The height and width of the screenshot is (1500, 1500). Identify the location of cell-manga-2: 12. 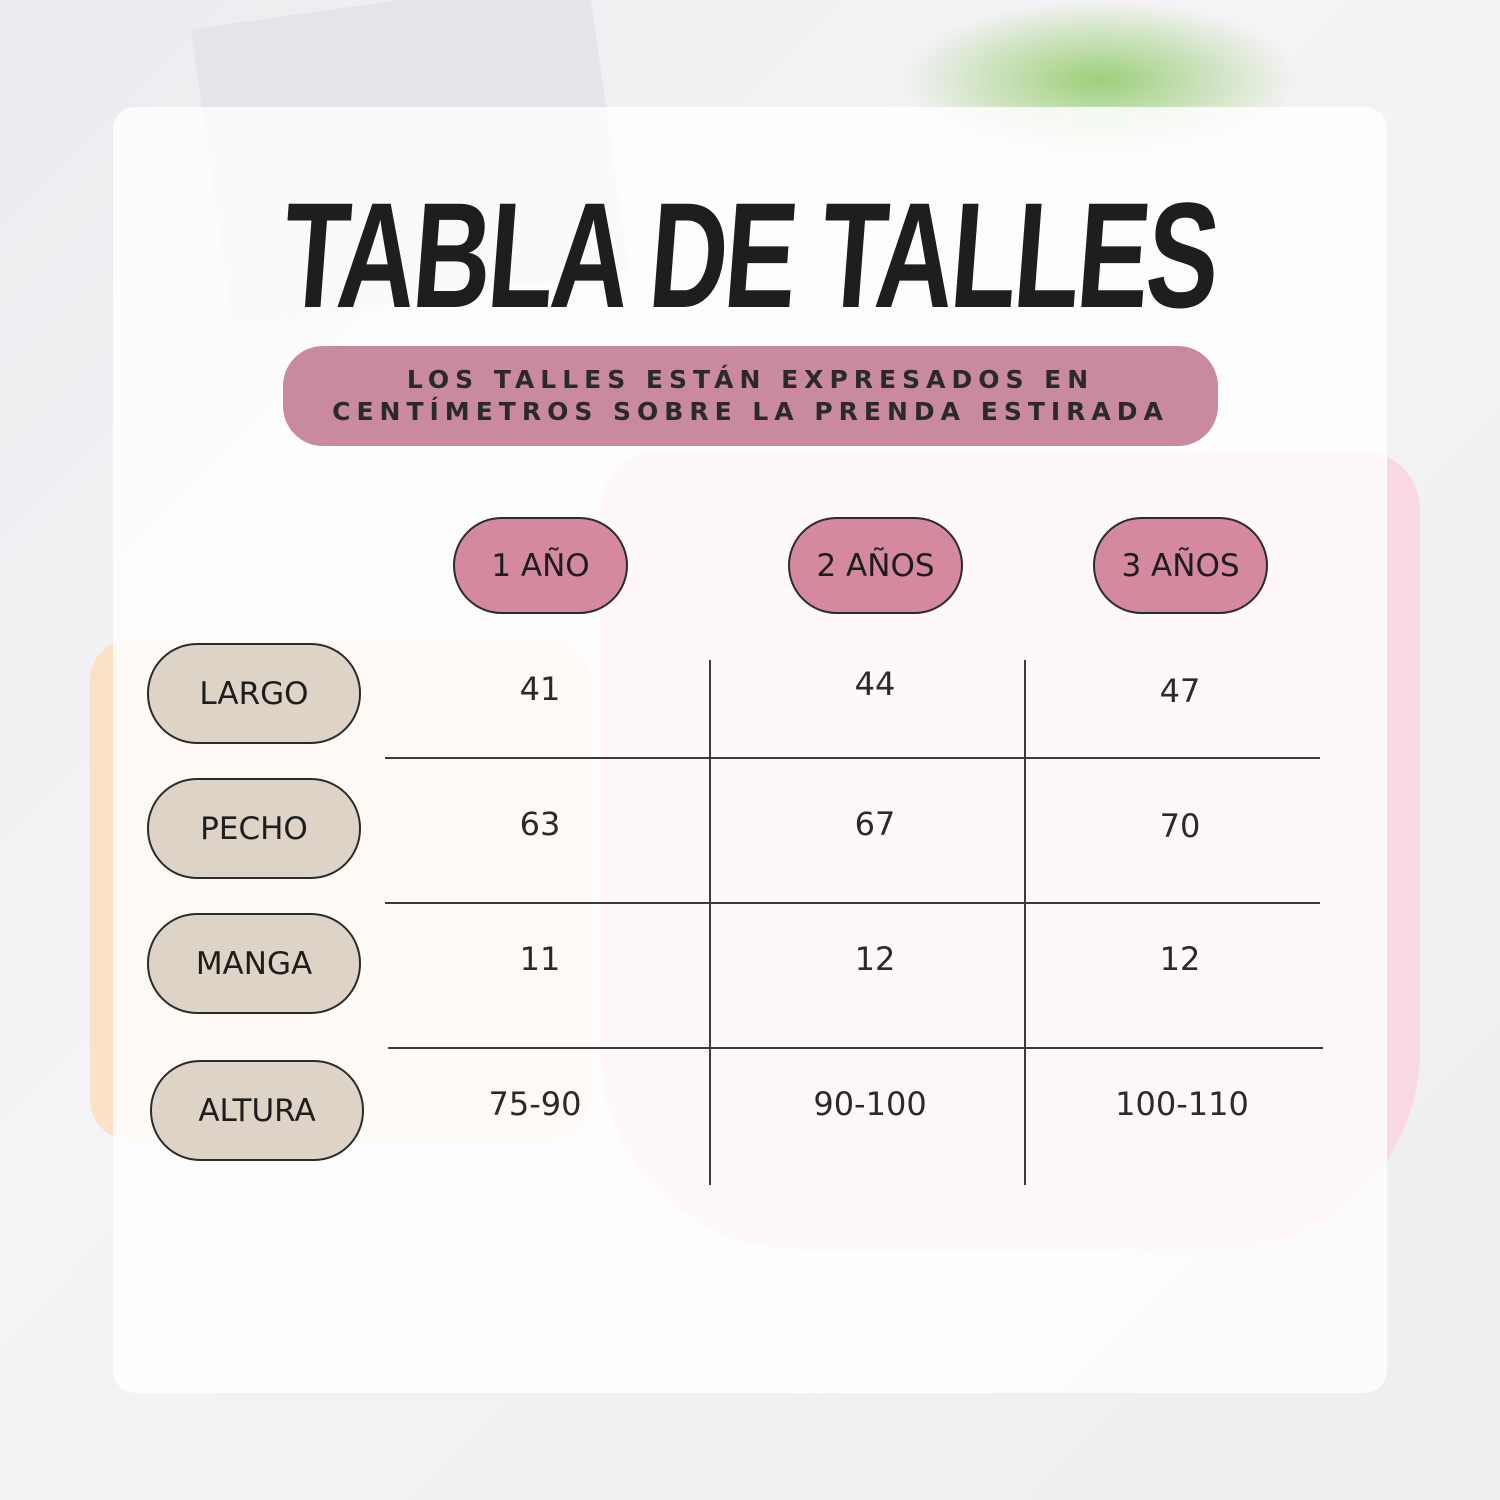
(875, 959).